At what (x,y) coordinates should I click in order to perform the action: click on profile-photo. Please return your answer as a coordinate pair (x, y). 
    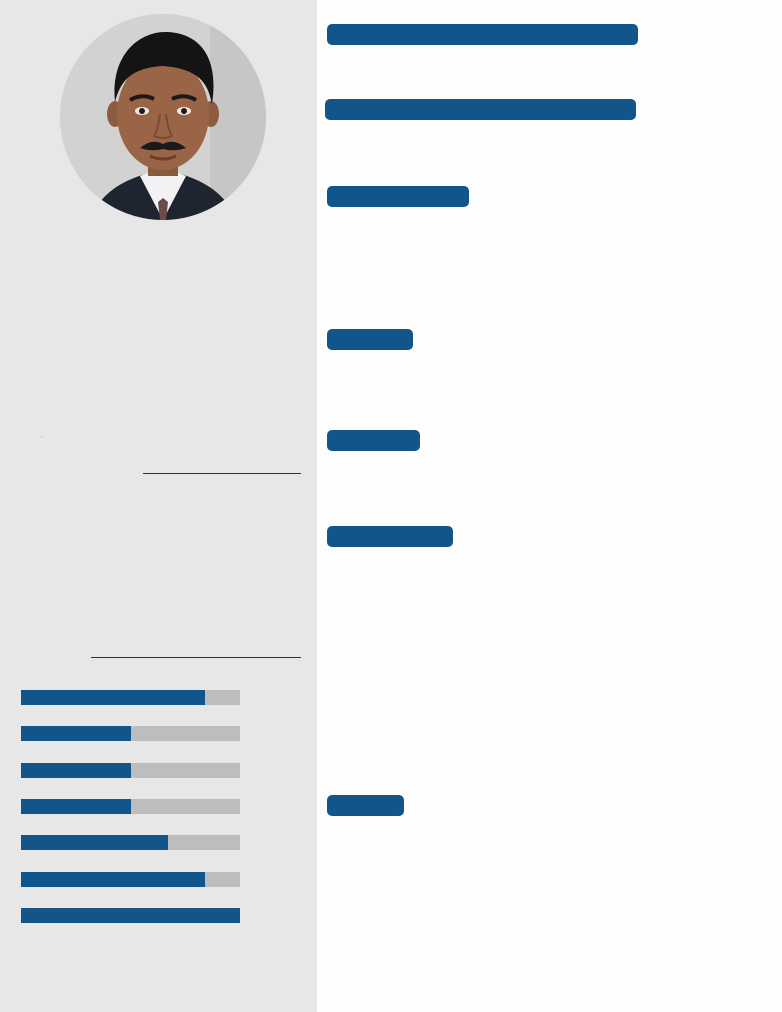
    Looking at the image, I should click on (163, 117).